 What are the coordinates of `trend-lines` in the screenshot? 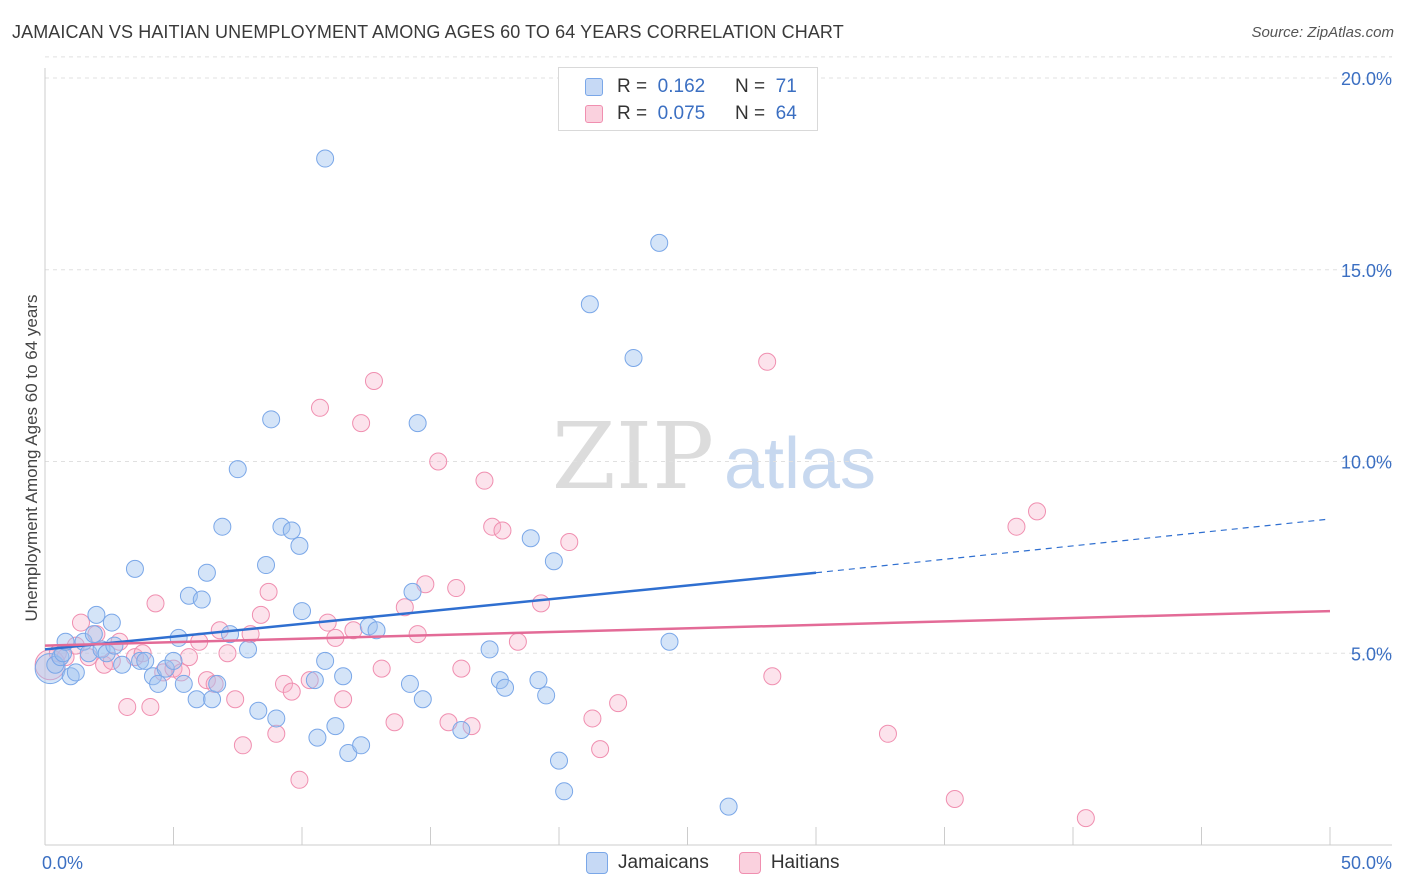 It's located at (687, 584).